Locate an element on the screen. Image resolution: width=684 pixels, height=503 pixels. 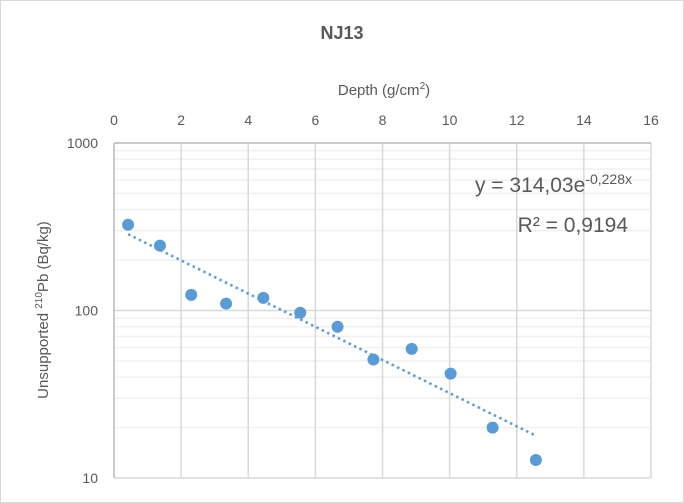
x-tick-label: 2 is located at coordinates (181, 120).